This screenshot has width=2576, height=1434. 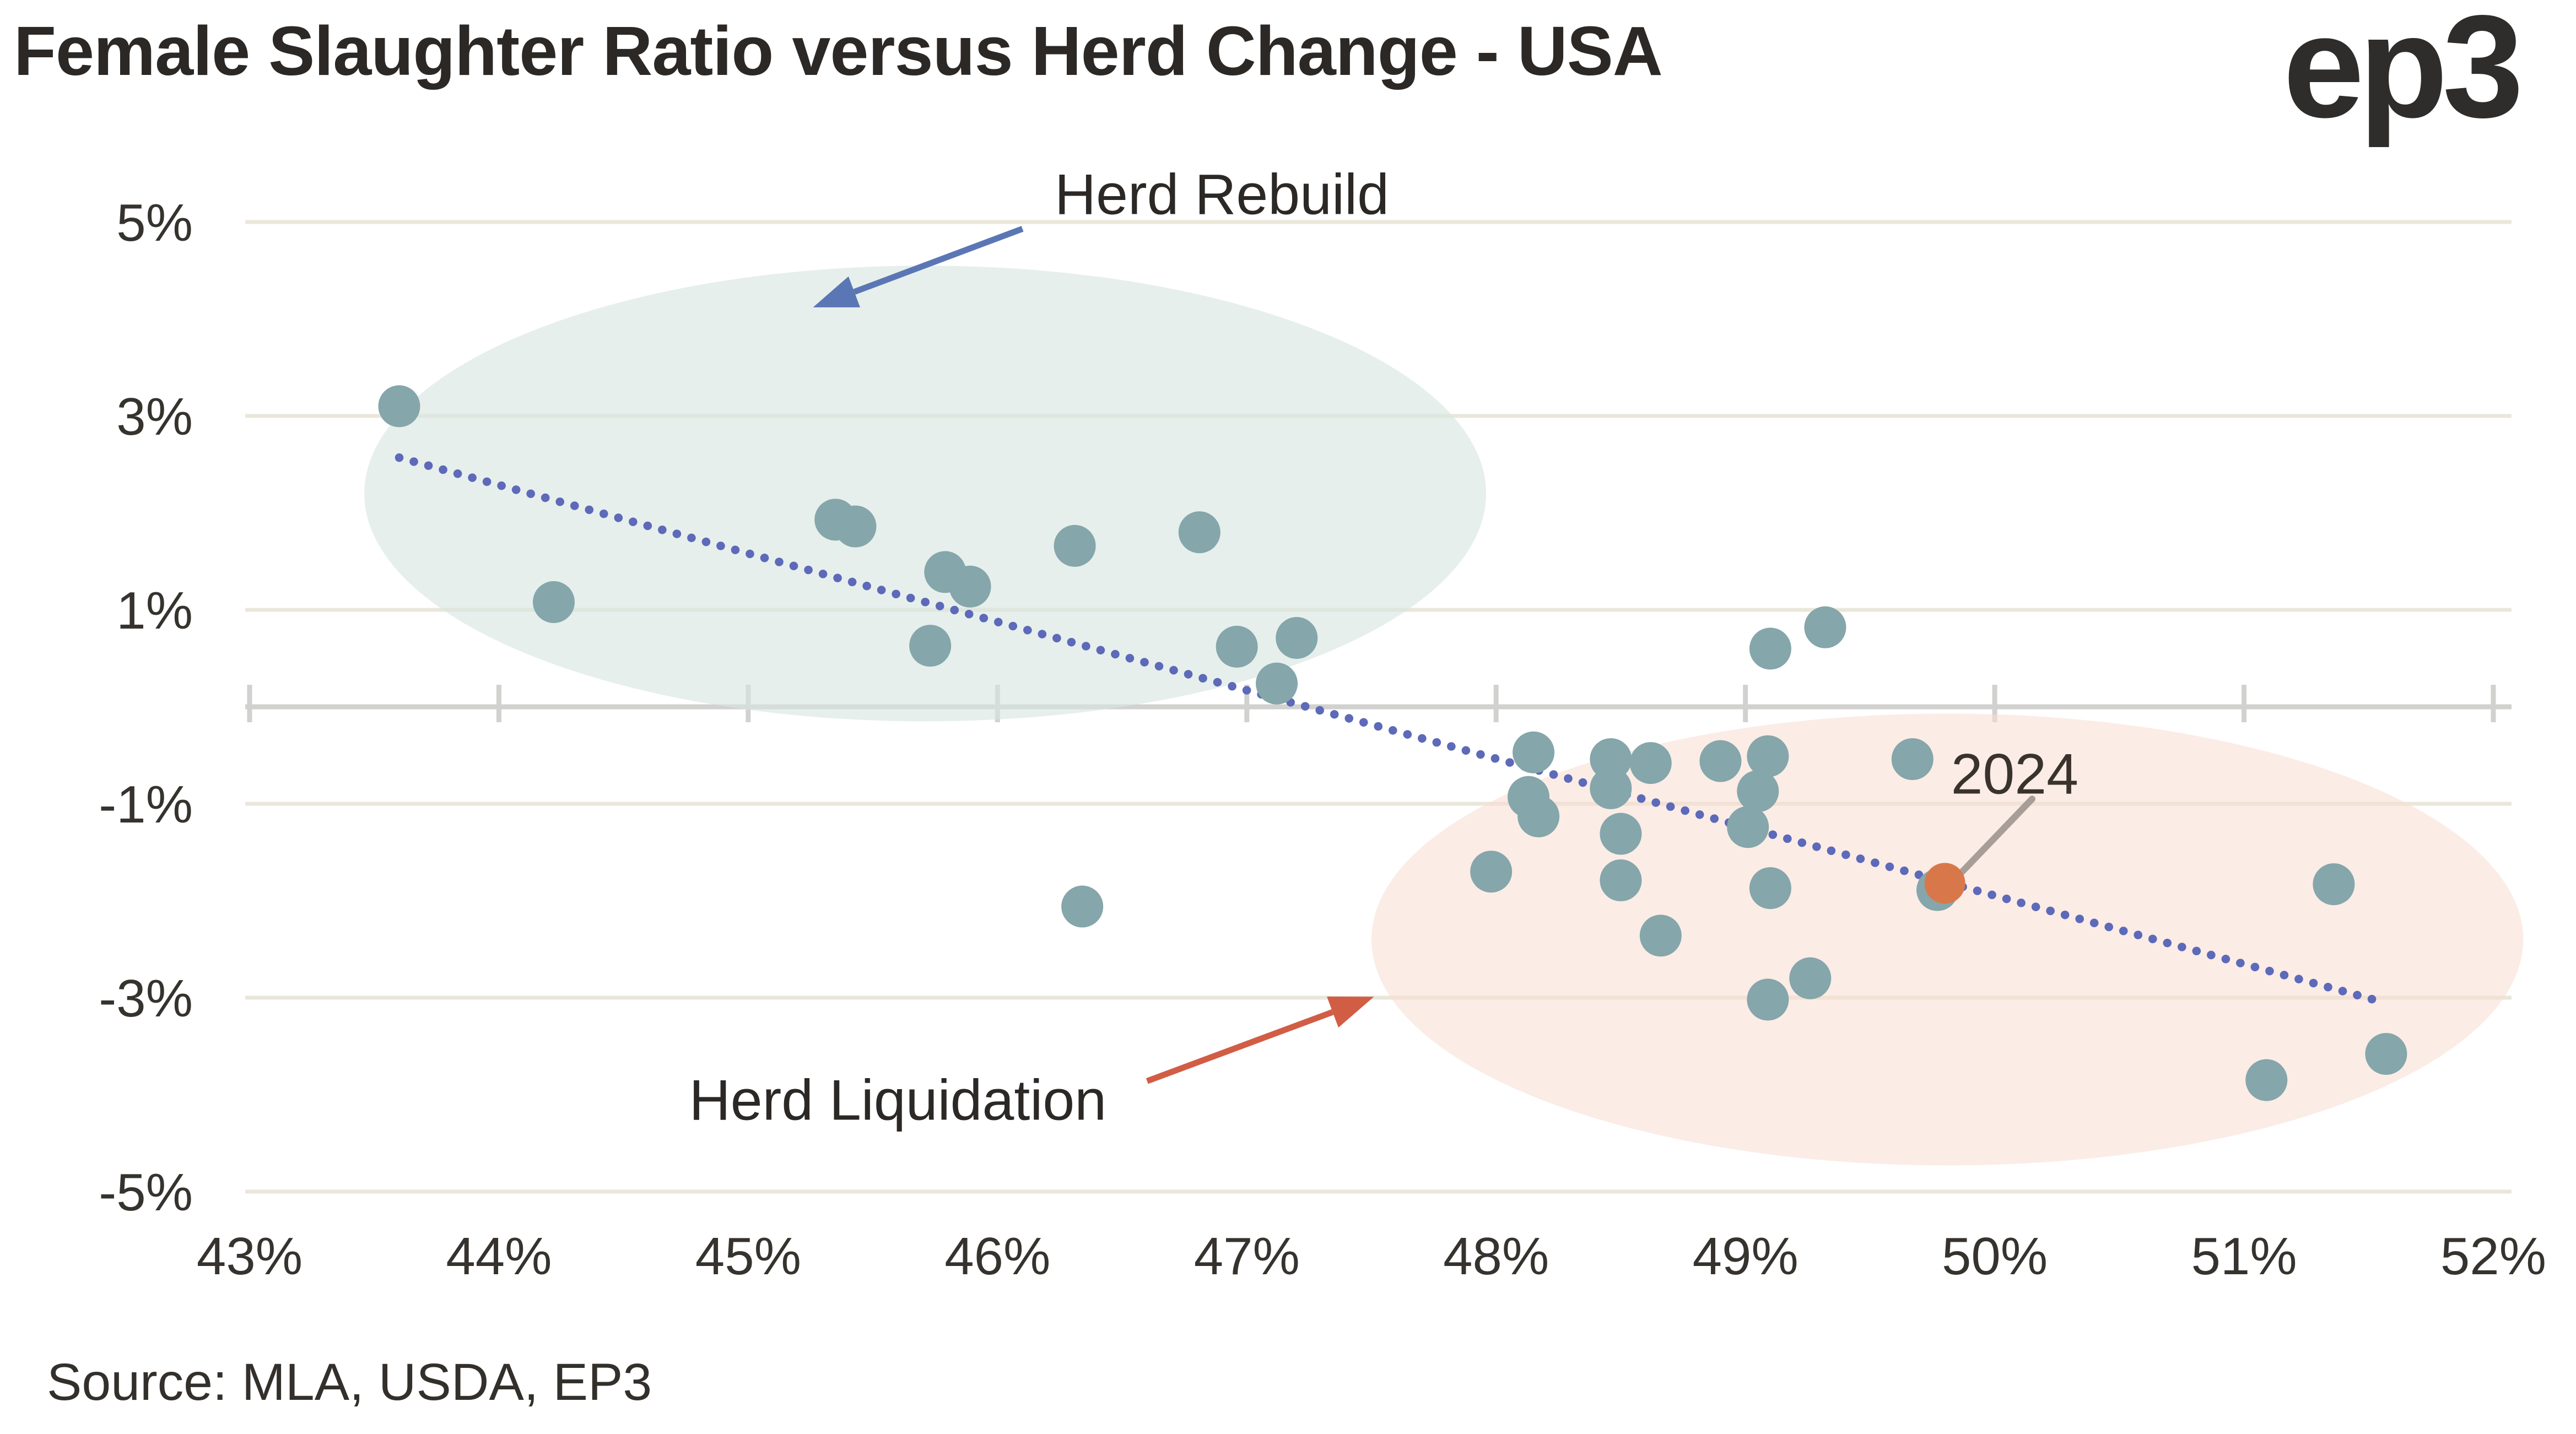 What do you see at coordinates (1993, 840) in the screenshot?
I see `label-2024-leader` at bounding box center [1993, 840].